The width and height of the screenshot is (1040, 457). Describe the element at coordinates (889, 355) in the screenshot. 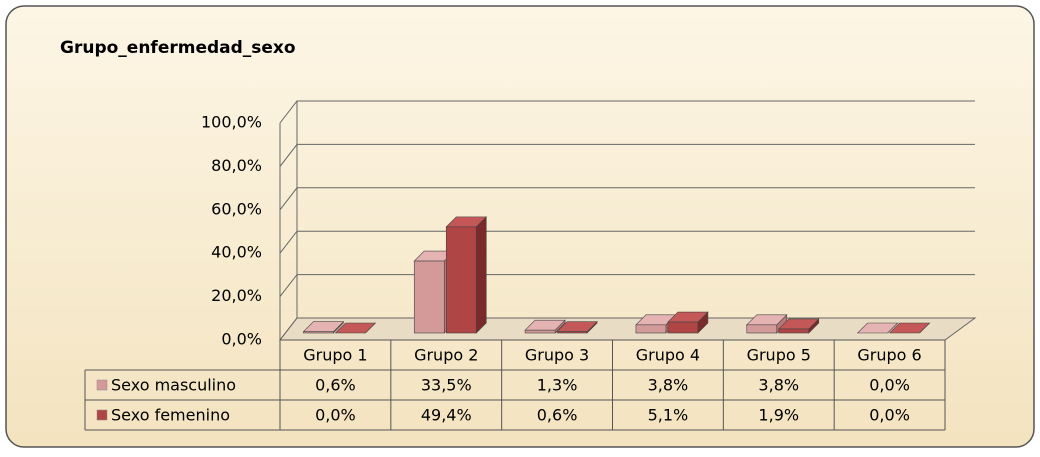

I see `x-tick-label: Grupo 6` at that location.